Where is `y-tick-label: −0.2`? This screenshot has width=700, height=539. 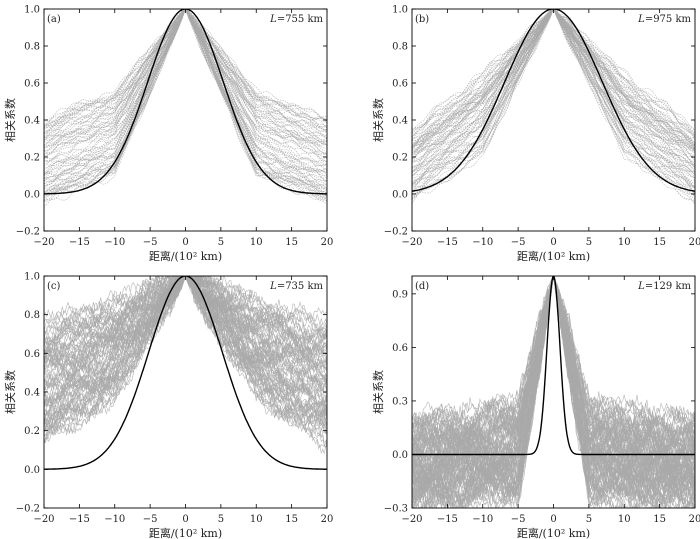 y-tick-label: −0.2 is located at coordinates (396, 232).